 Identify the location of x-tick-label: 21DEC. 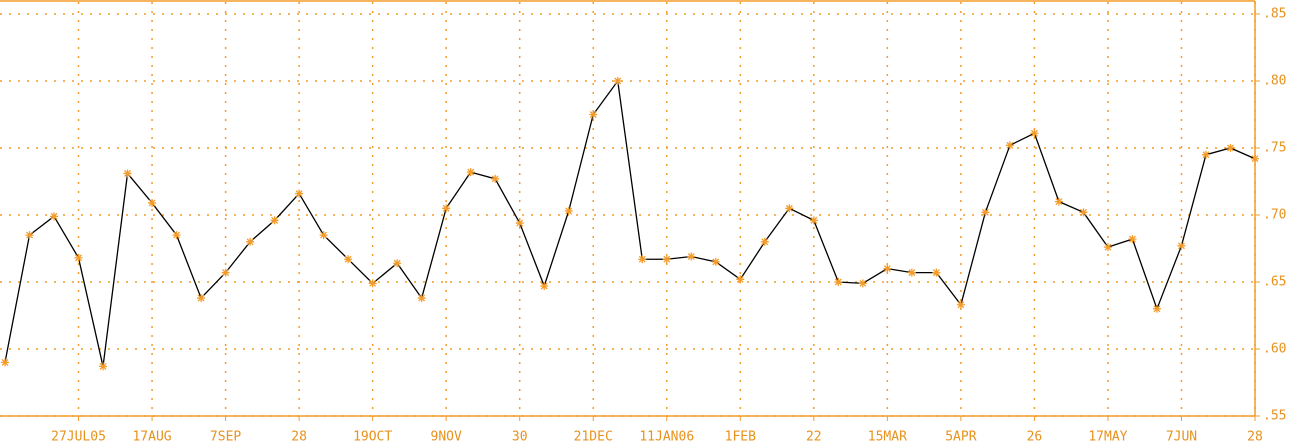
(593, 437).